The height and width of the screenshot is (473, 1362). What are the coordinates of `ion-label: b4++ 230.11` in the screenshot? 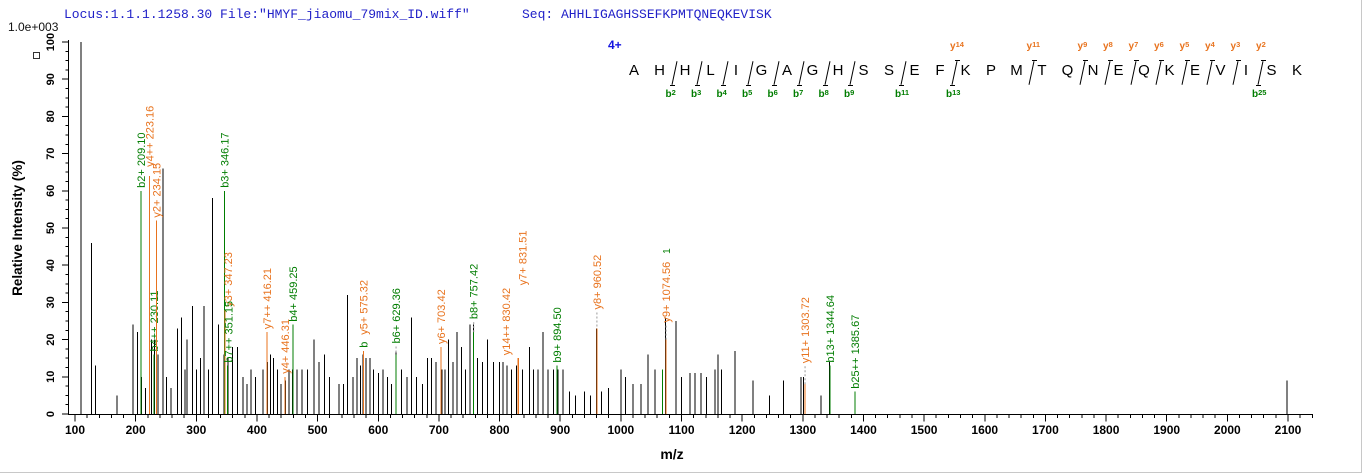 It's located at (155, 321).